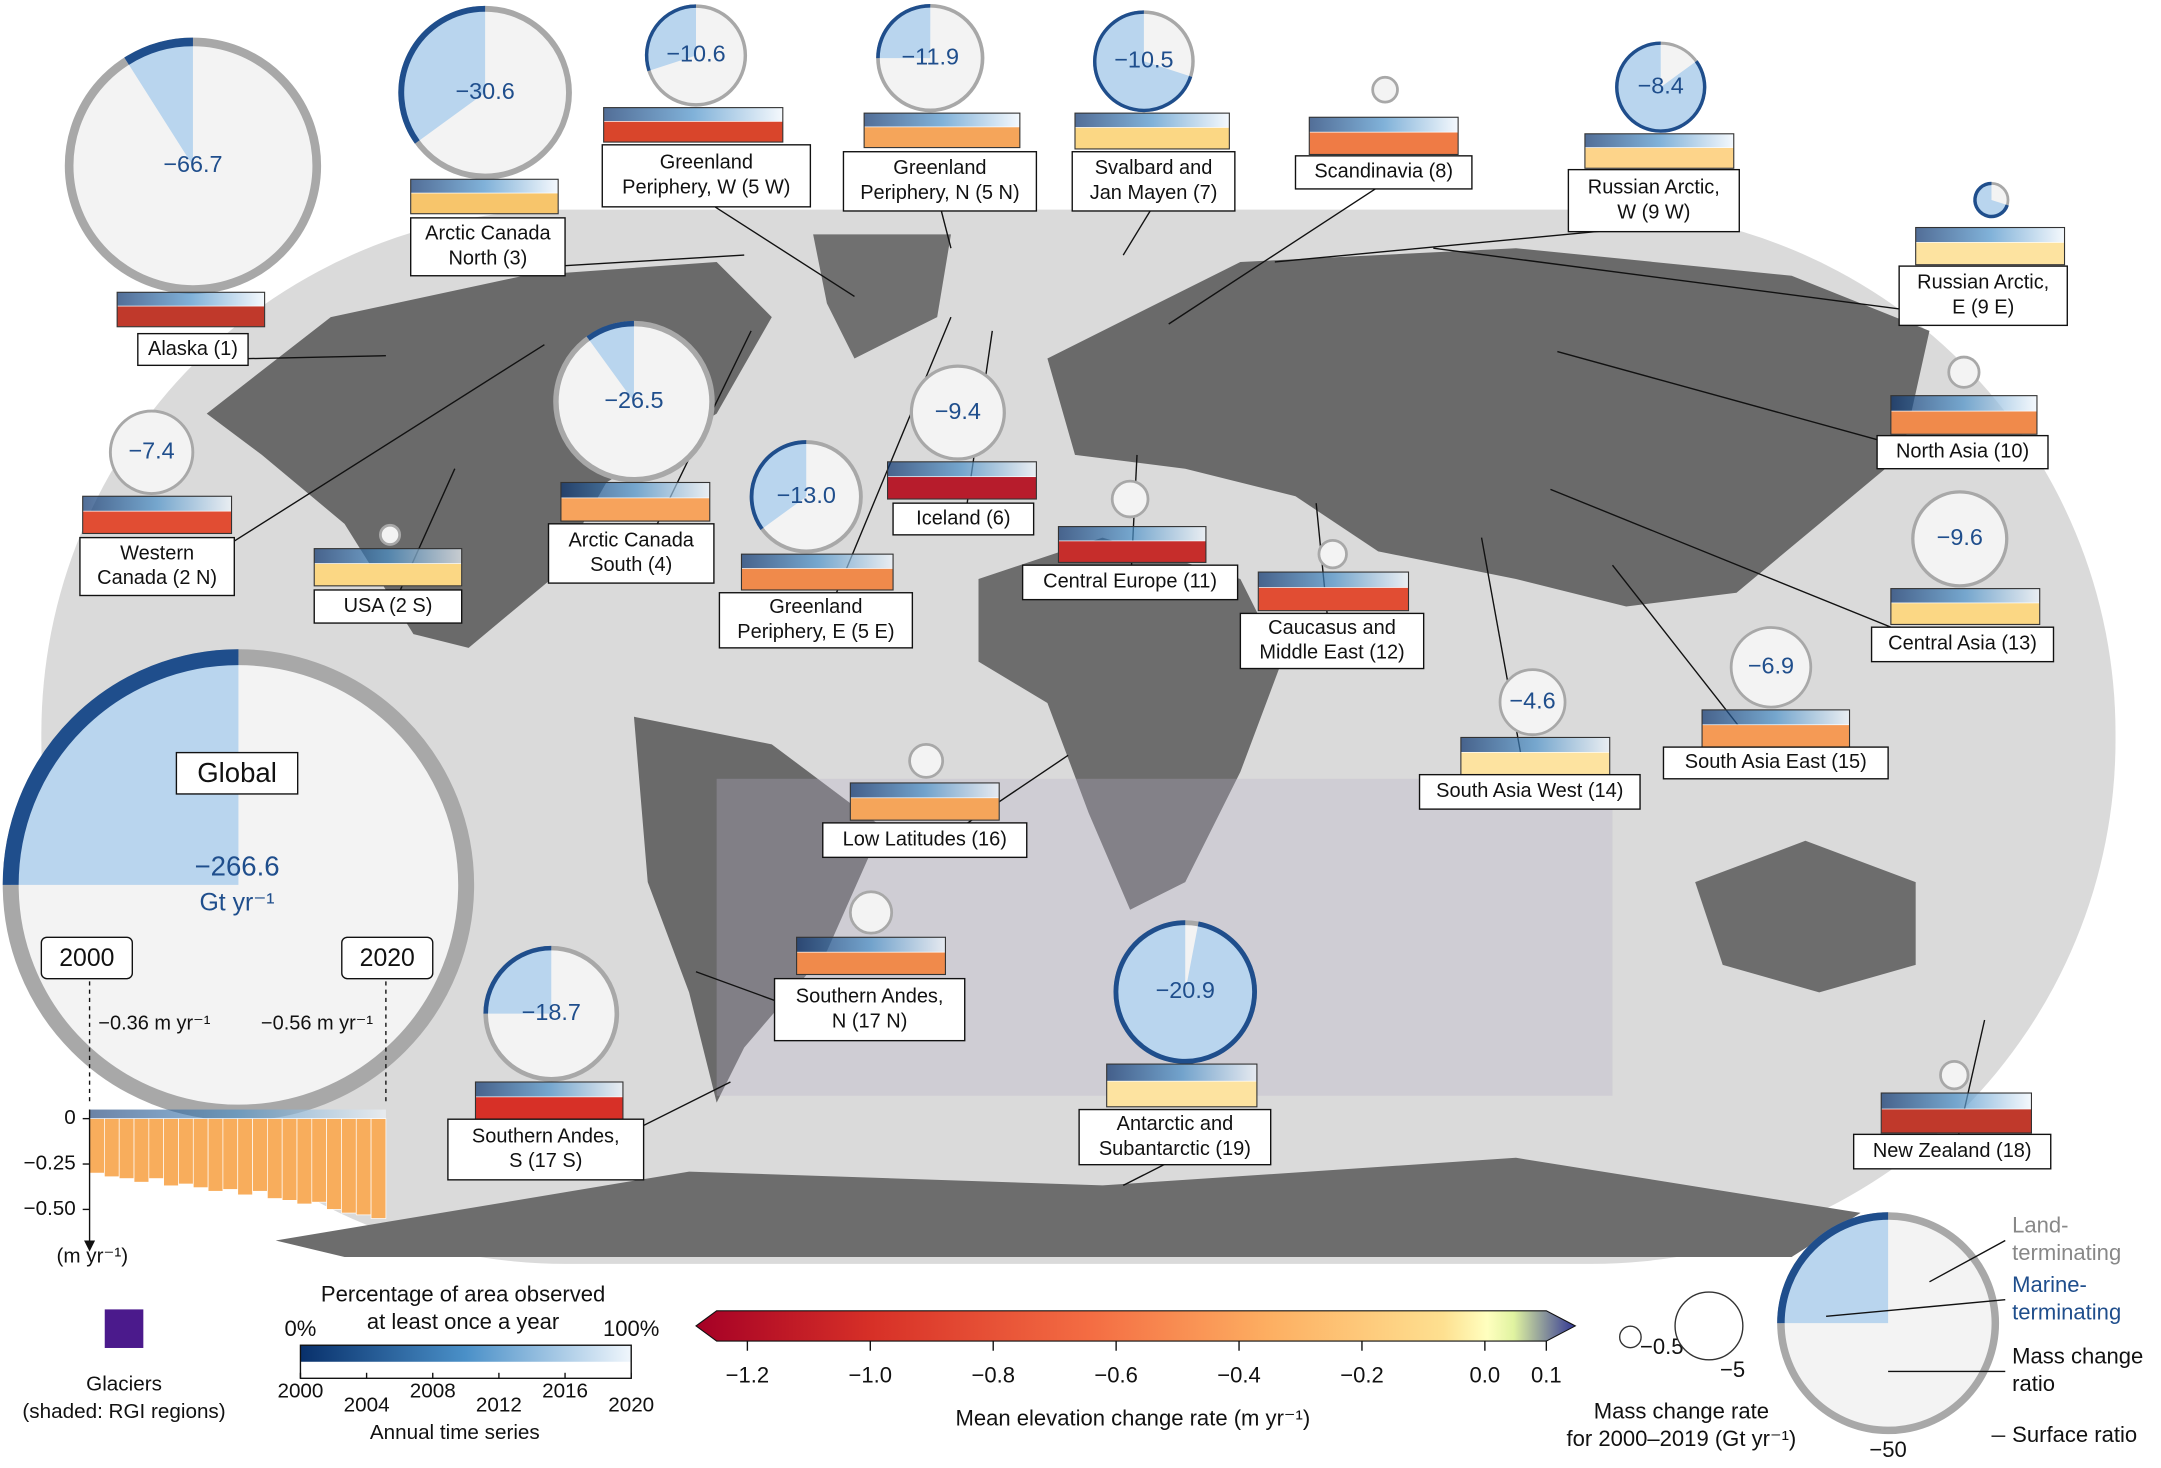 This screenshot has width=2161, height=1468. Describe the element at coordinates (1709, 1326) in the screenshot. I see `size-circle` at that location.